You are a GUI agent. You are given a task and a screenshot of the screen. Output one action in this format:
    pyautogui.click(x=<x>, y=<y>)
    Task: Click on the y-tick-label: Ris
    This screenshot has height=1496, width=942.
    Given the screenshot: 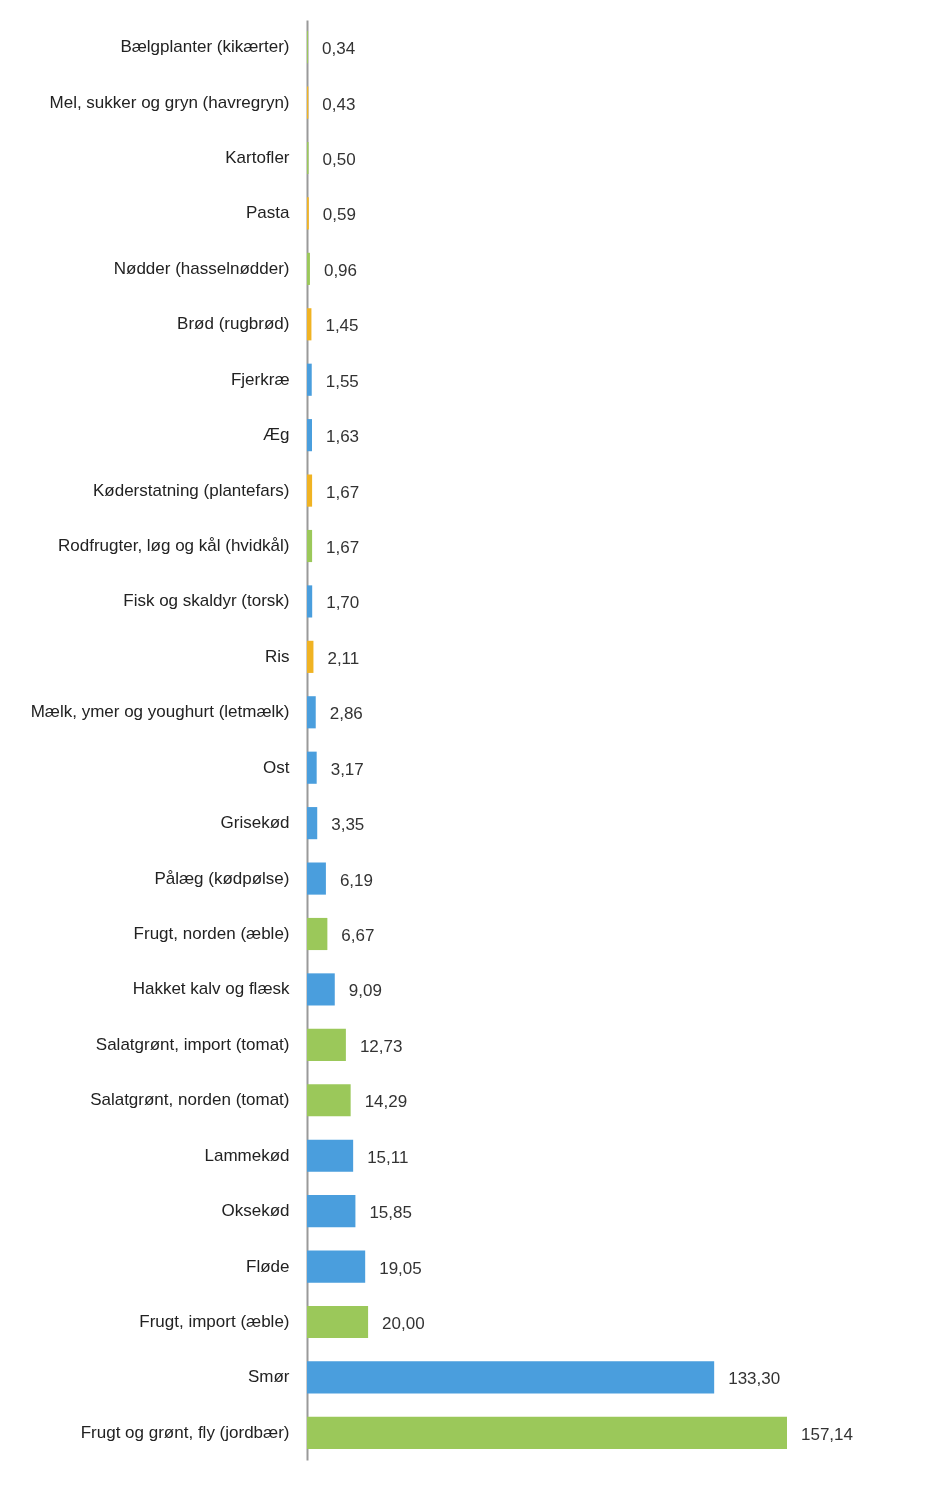 What is the action you would take?
    pyautogui.click(x=277, y=656)
    